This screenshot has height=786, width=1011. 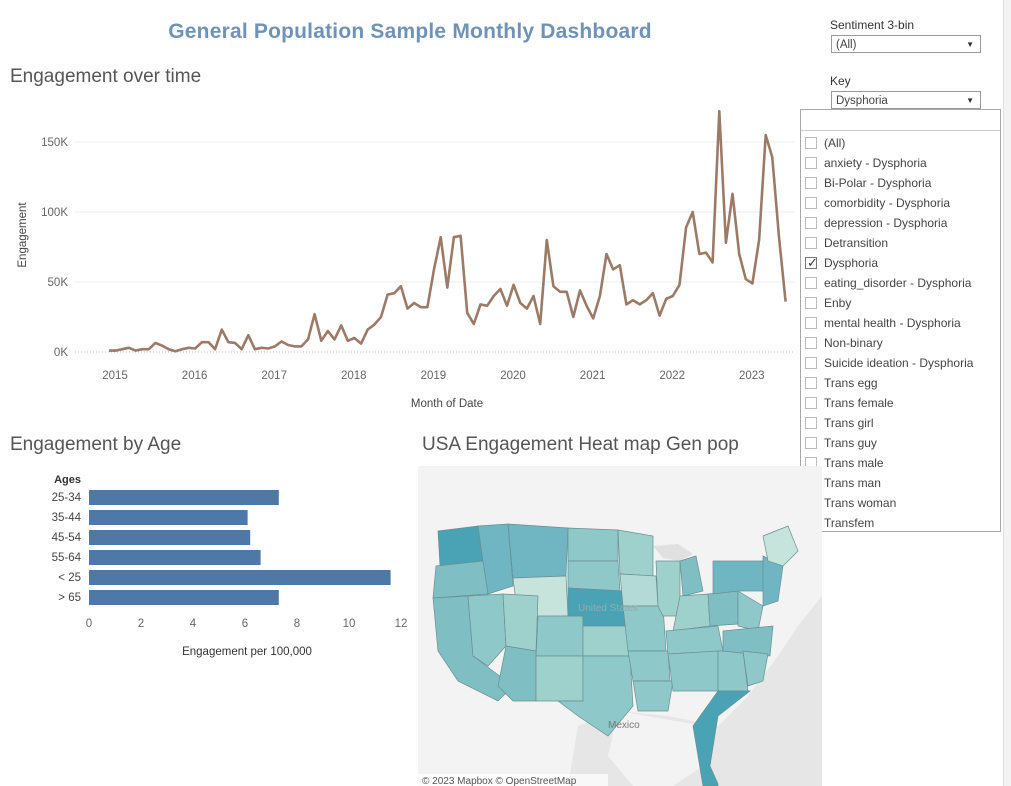 I want to click on bar-x-tick-label: 12, so click(x=401, y=624).